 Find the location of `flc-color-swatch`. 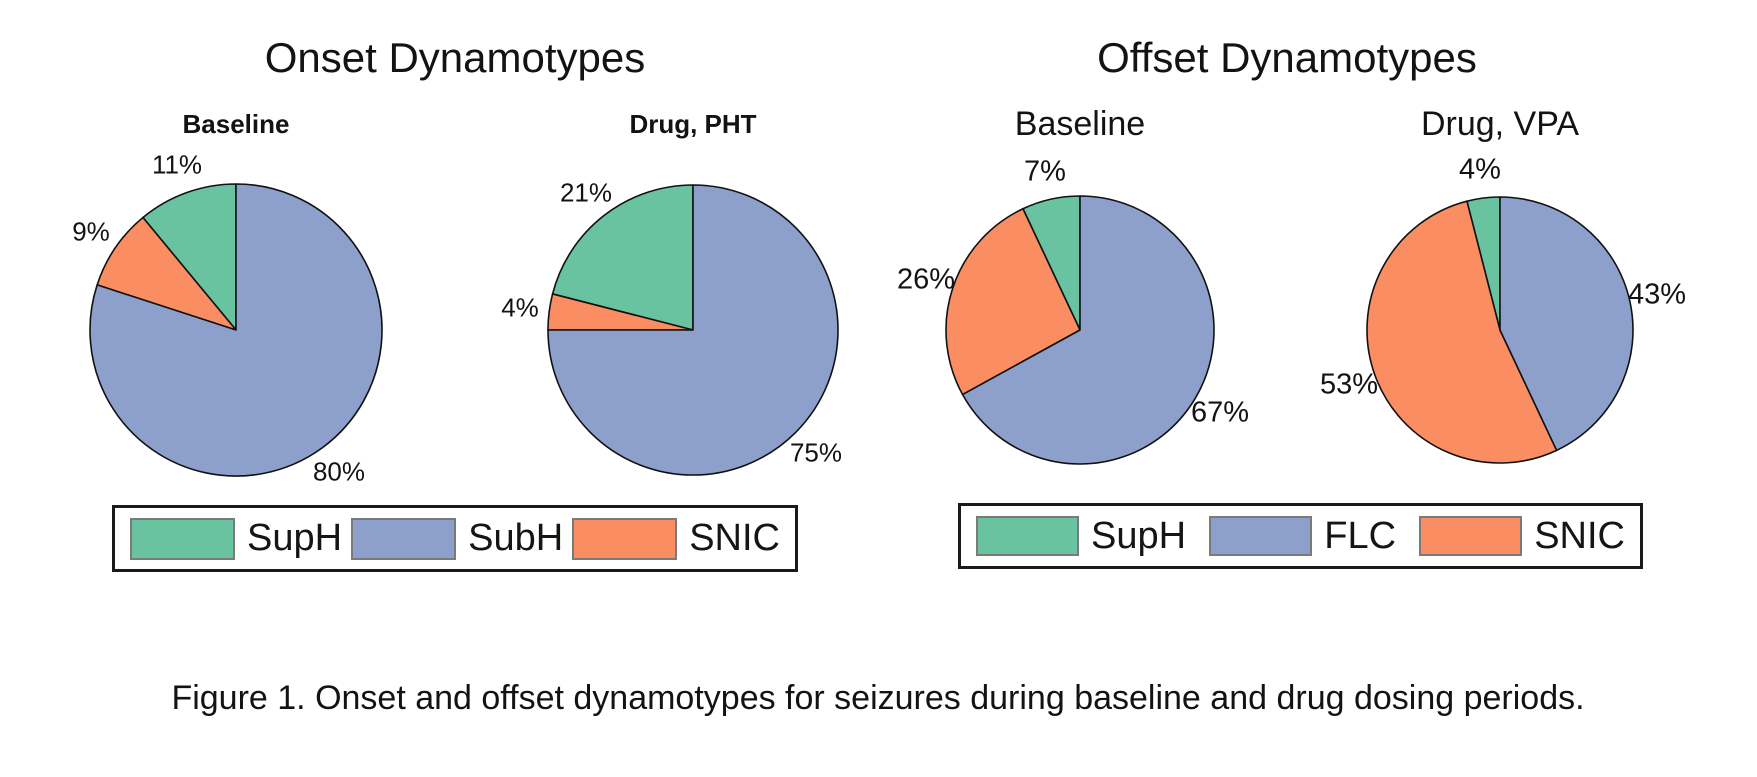

flc-color-swatch is located at coordinates (1261, 536).